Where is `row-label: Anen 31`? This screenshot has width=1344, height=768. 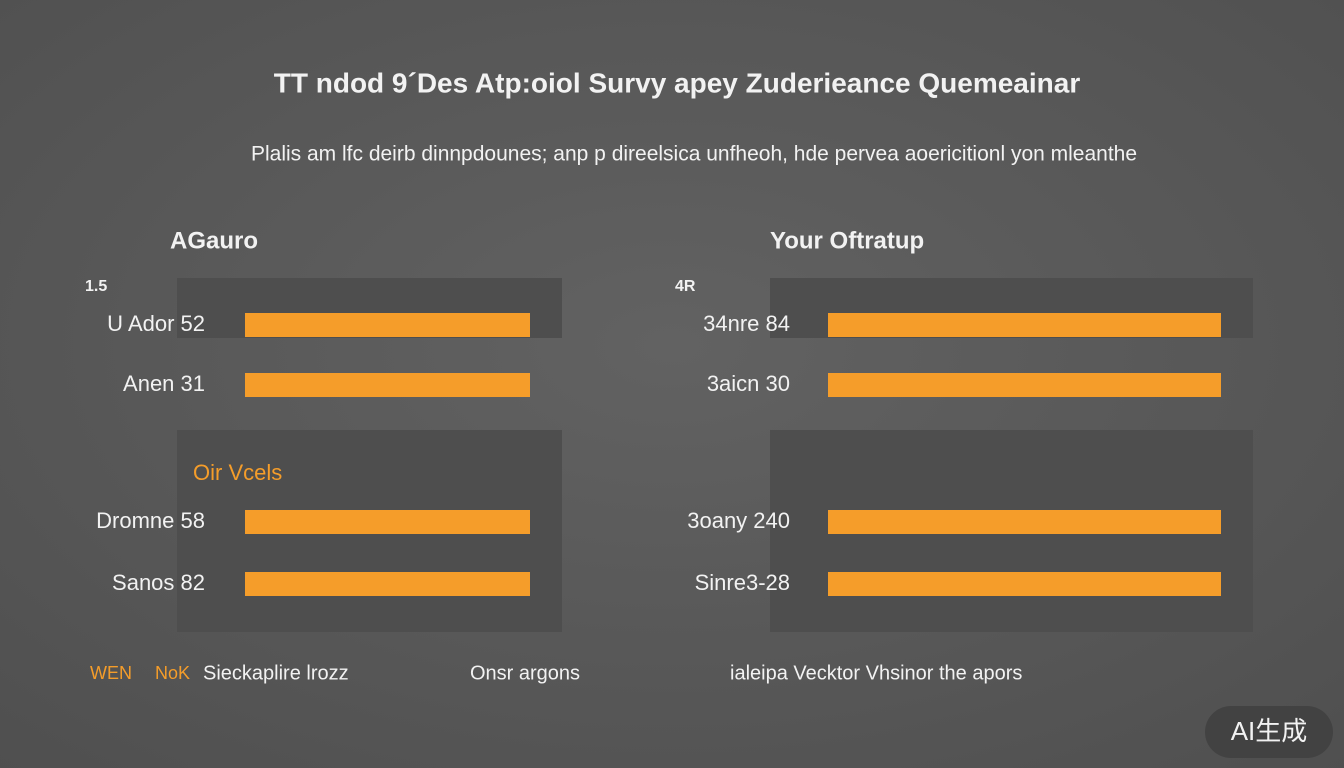 row-label: Anen 31 is located at coordinates (164, 383).